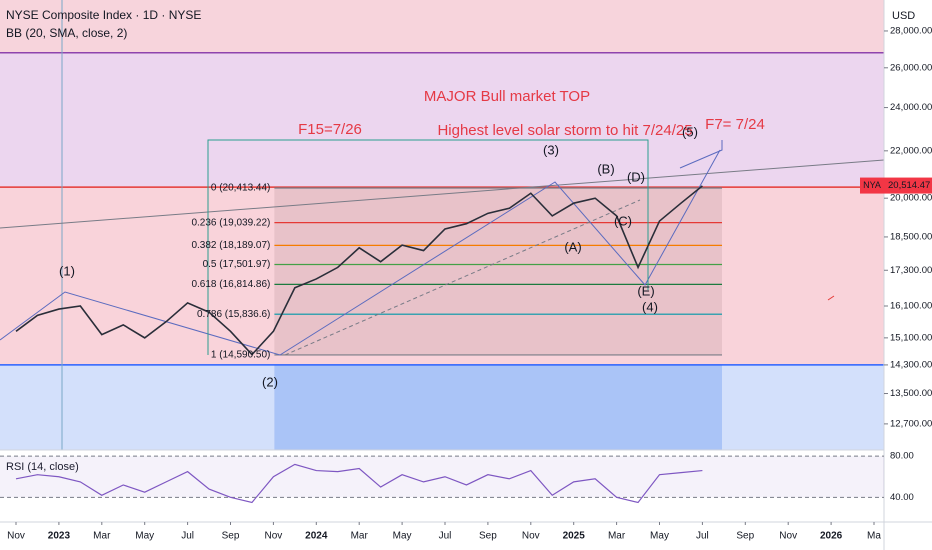 The height and width of the screenshot is (550, 932). Describe the element at coordinates (911, 270) in the screenshot. I see `y-tick-label: 17,300.00` at that location.